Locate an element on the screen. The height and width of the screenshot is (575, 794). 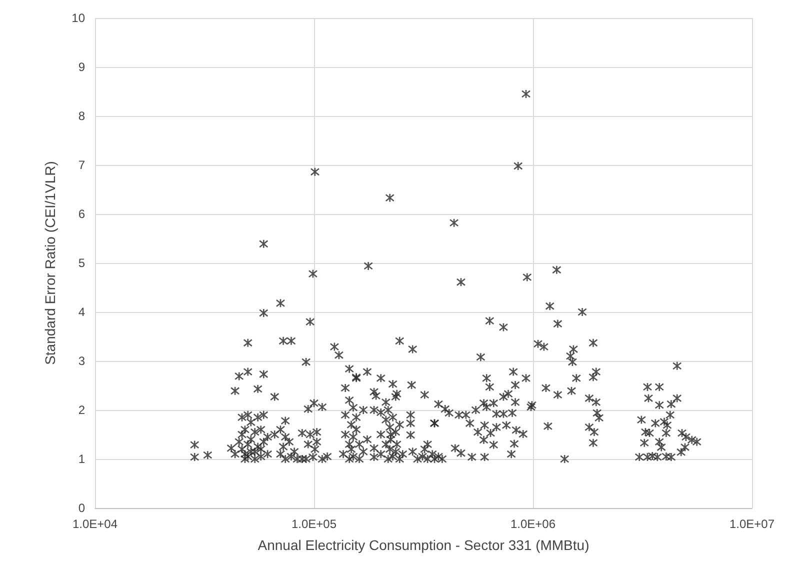
y-tick-label: 2 is located at coordinates (82, 410).